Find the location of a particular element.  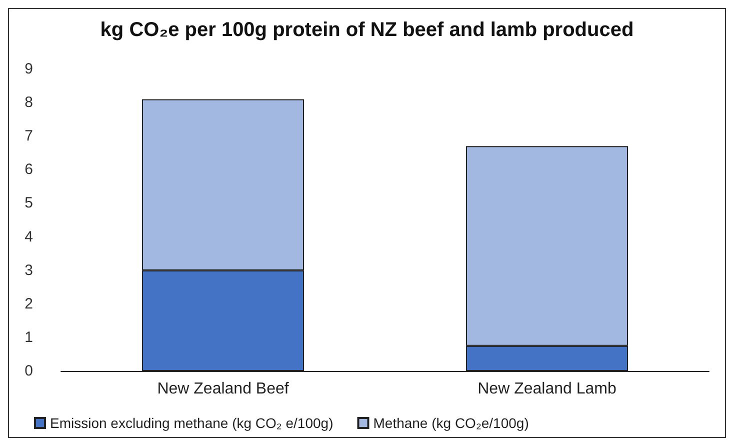

y-tick-label: 5 is located at coordinates (28, 203).